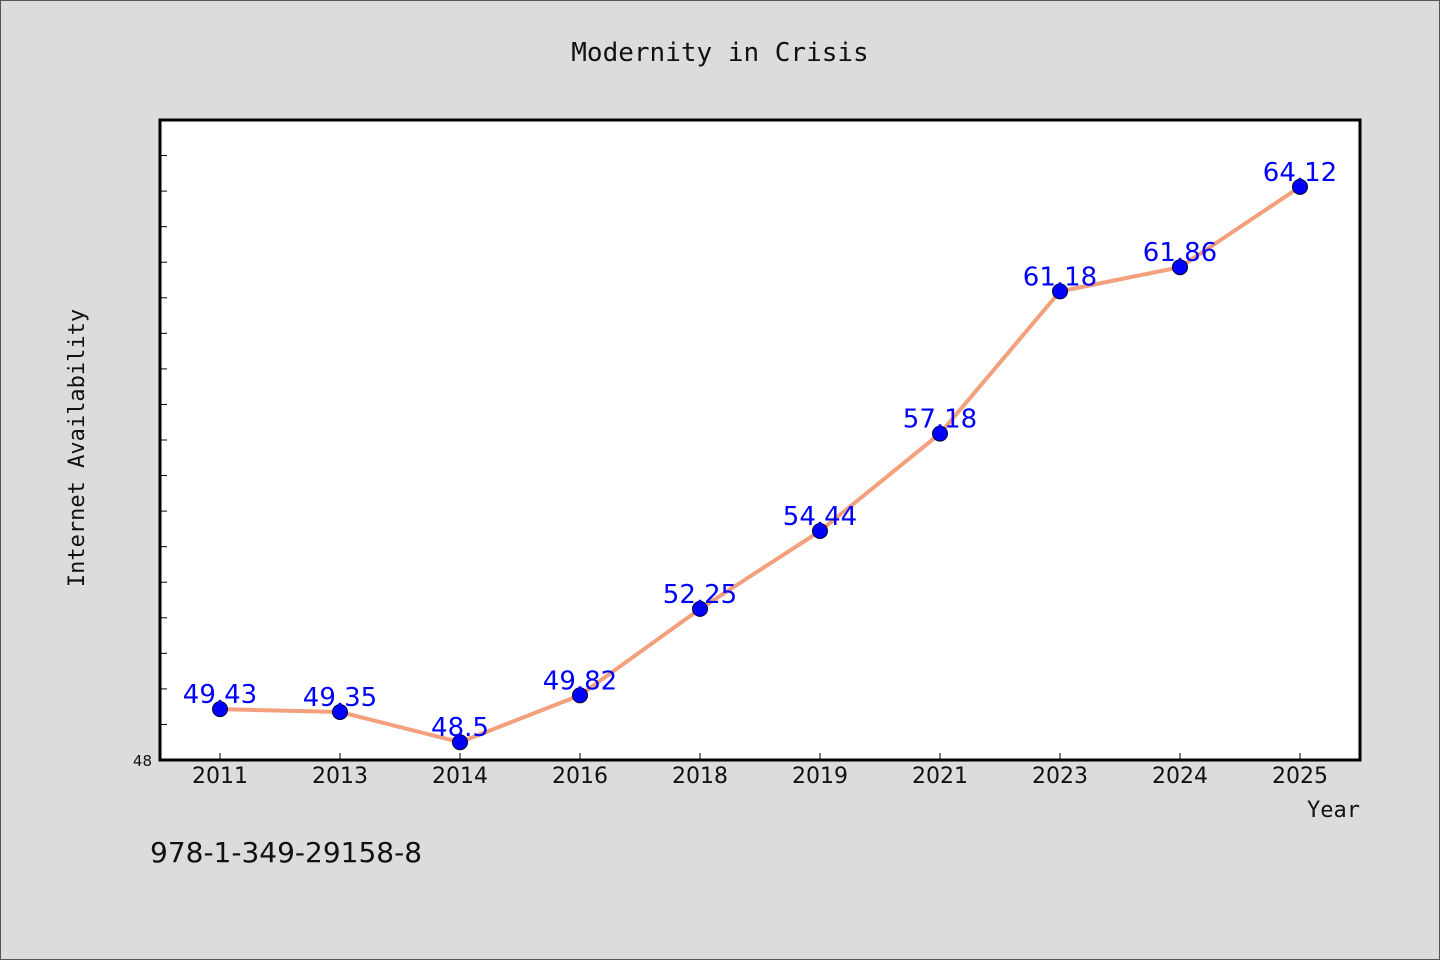  Describe the element at coordinates (580, 681) in the screenshot. I see `data-label: 49.82` at that location.